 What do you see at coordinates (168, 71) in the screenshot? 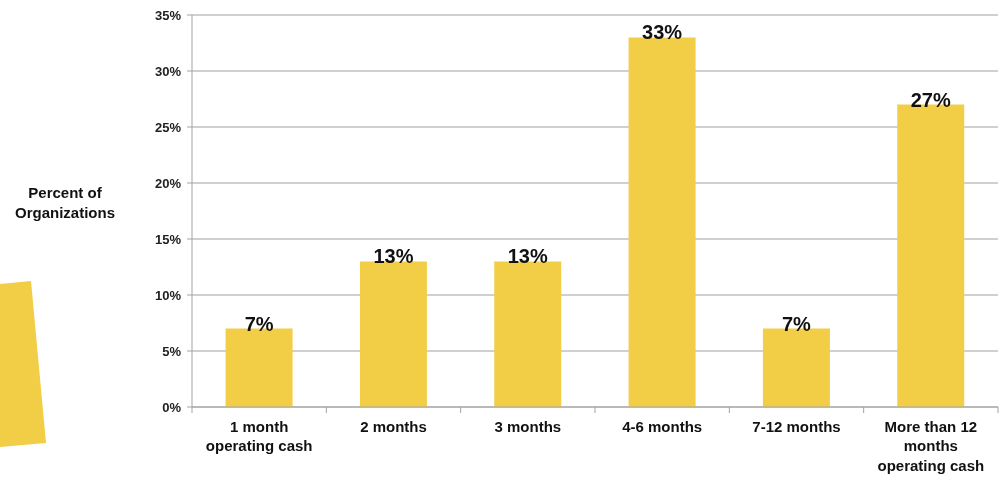
I see `y-tick-label: 30%` at bounding box center [168, 71].